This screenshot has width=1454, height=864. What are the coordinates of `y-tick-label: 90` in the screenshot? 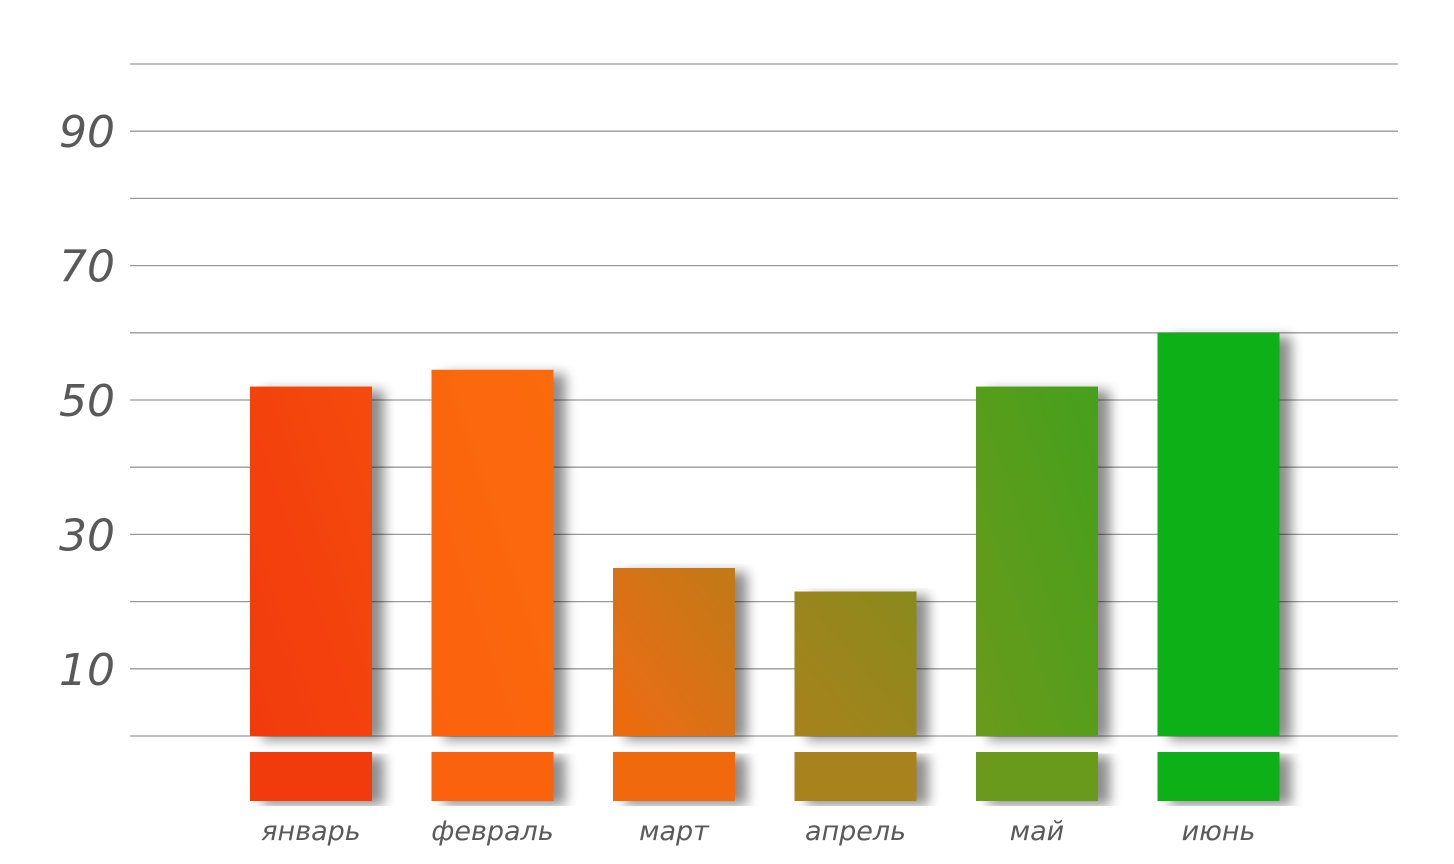 It's located at (87, 132).